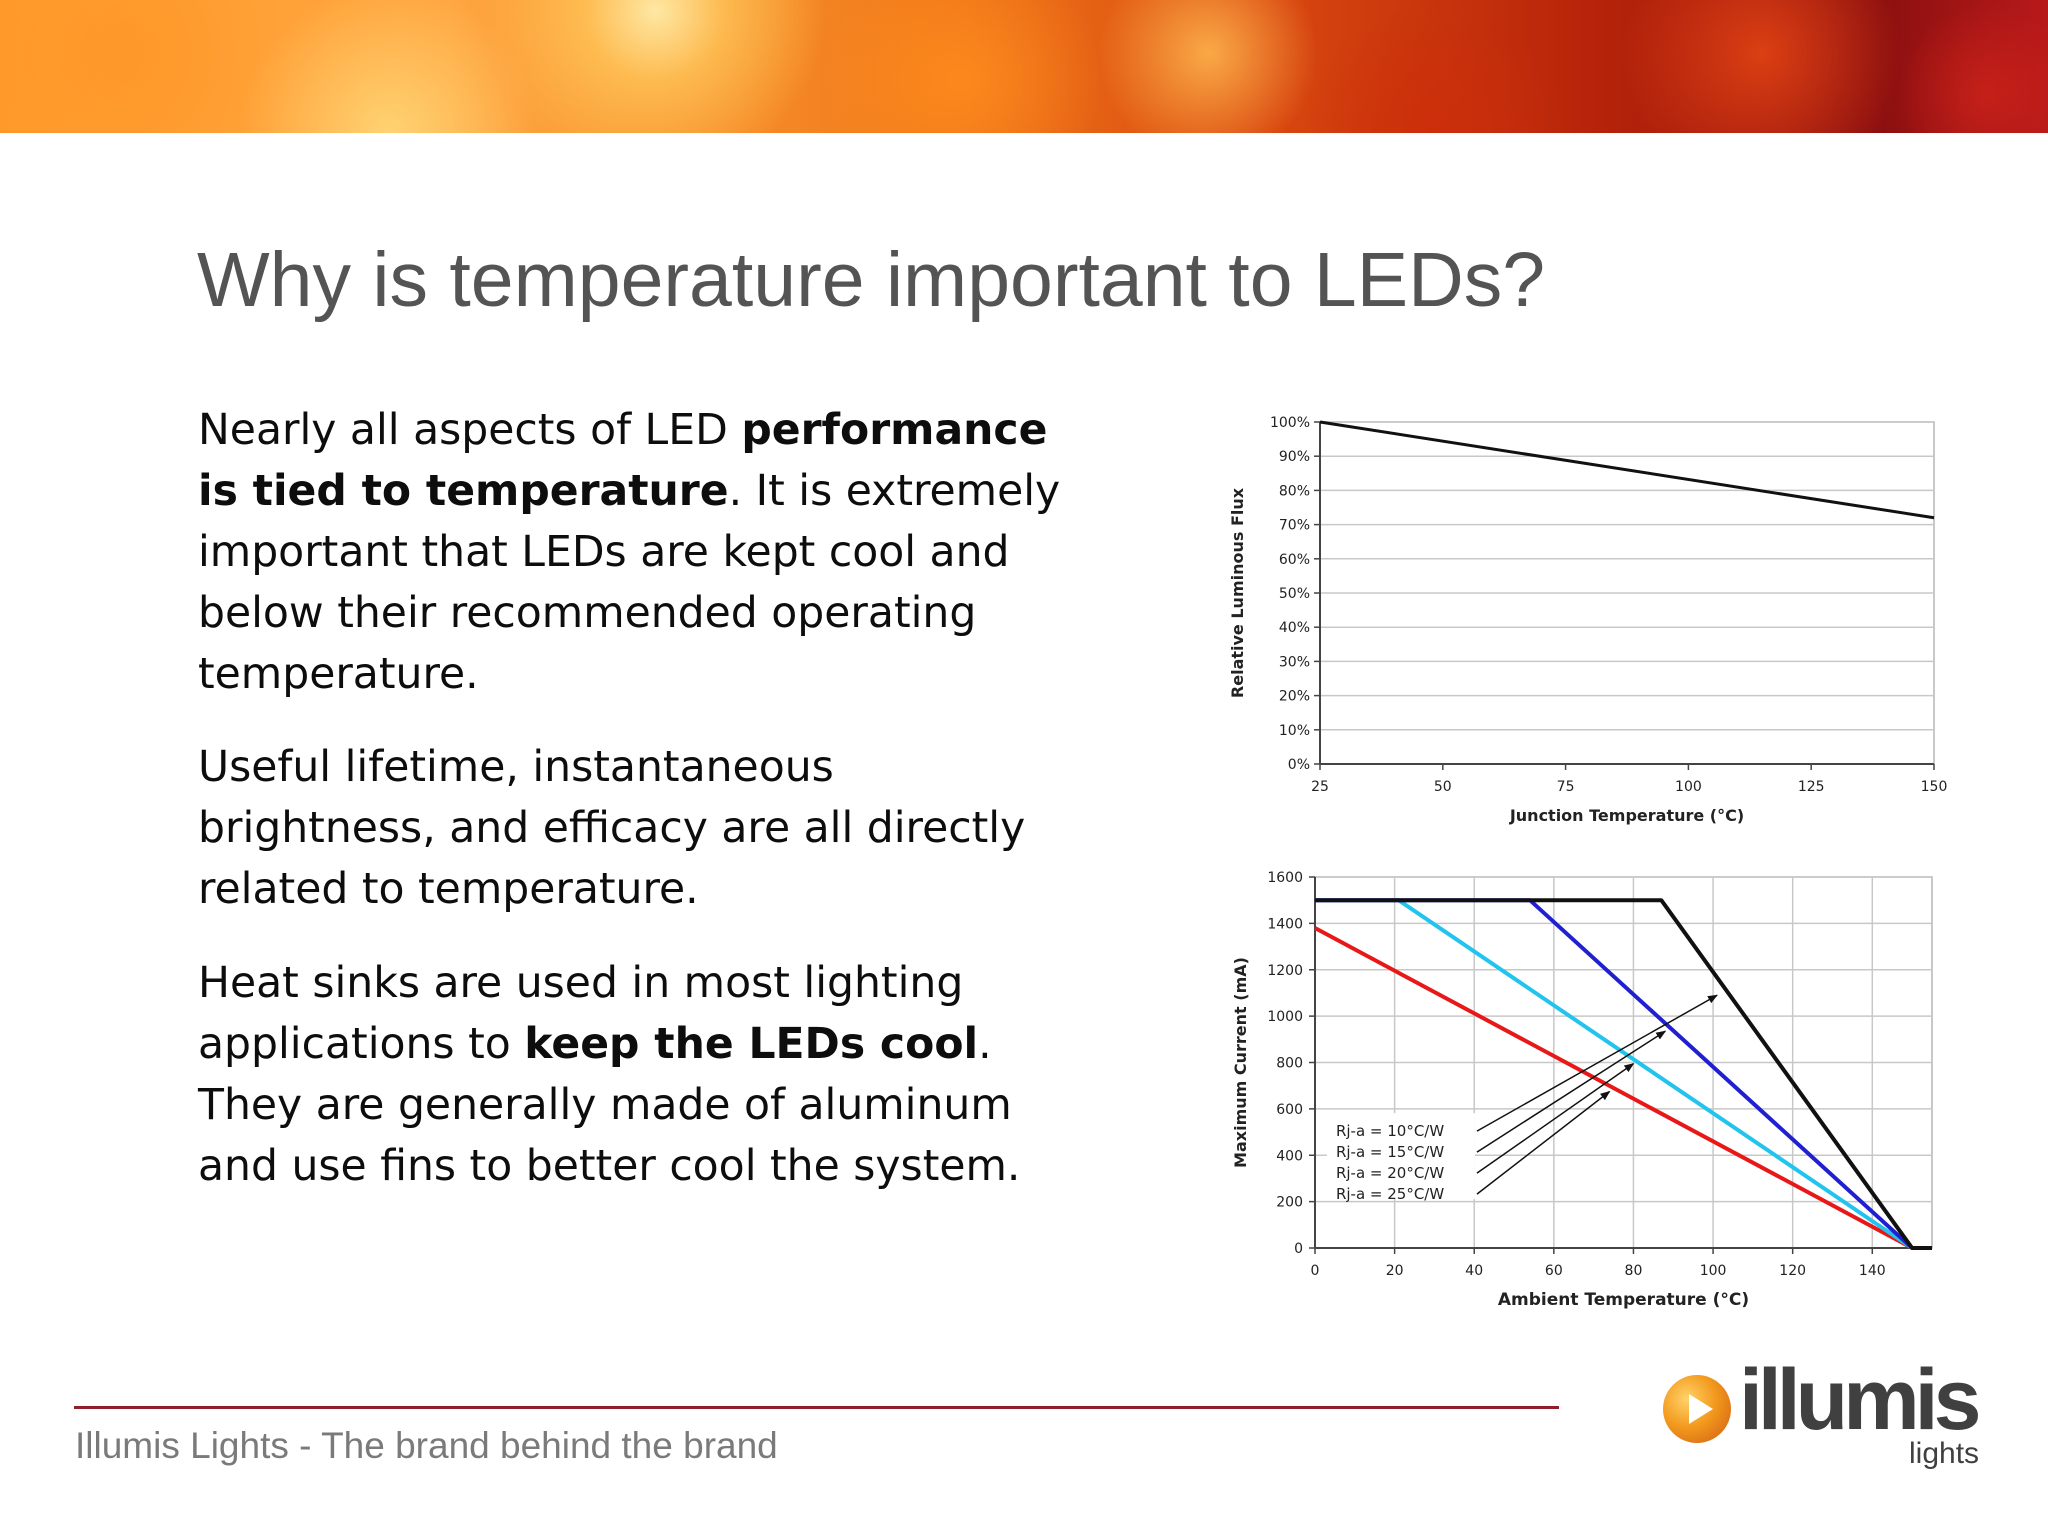 This screenshot has width=2048, height=1536. I want to click on y-tick-label: 1000, so click(1285, 1017).